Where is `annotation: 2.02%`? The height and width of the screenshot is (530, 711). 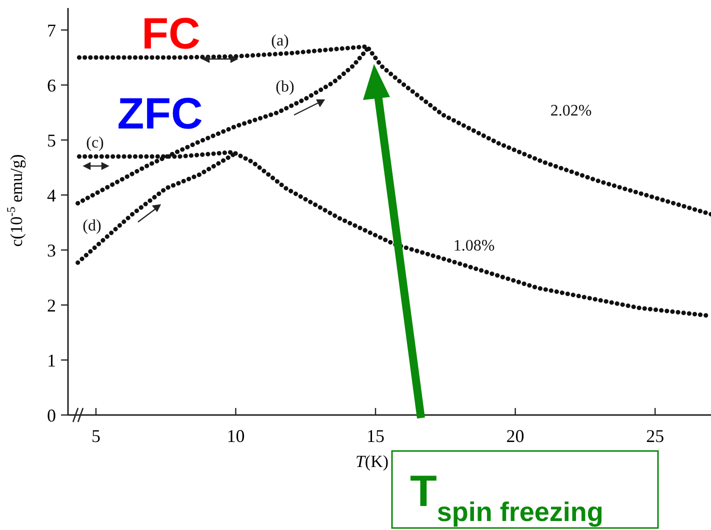 annotation: 2.02% is located at coordinates (571, 111).